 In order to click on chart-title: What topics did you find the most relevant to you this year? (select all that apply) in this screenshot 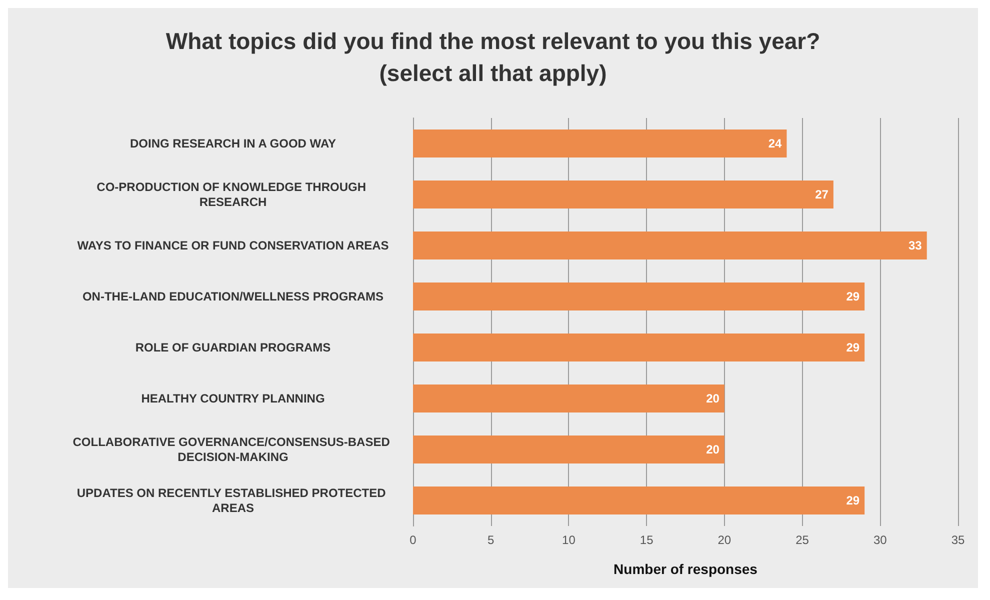, I will do `click(493, 57)`.